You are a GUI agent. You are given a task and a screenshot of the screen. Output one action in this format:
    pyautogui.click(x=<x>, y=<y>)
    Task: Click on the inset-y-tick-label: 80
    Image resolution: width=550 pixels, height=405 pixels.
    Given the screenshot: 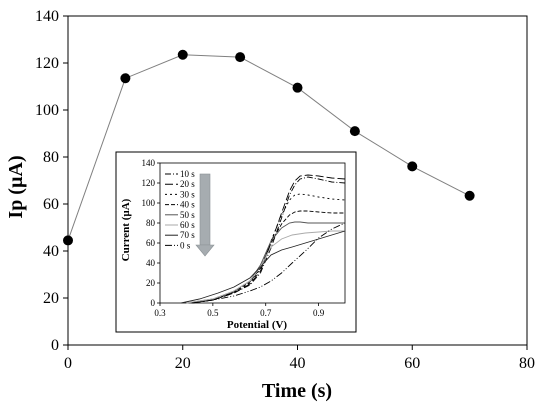 What is the action you would take?
    pyautogui.click(x=151, y=223)
    